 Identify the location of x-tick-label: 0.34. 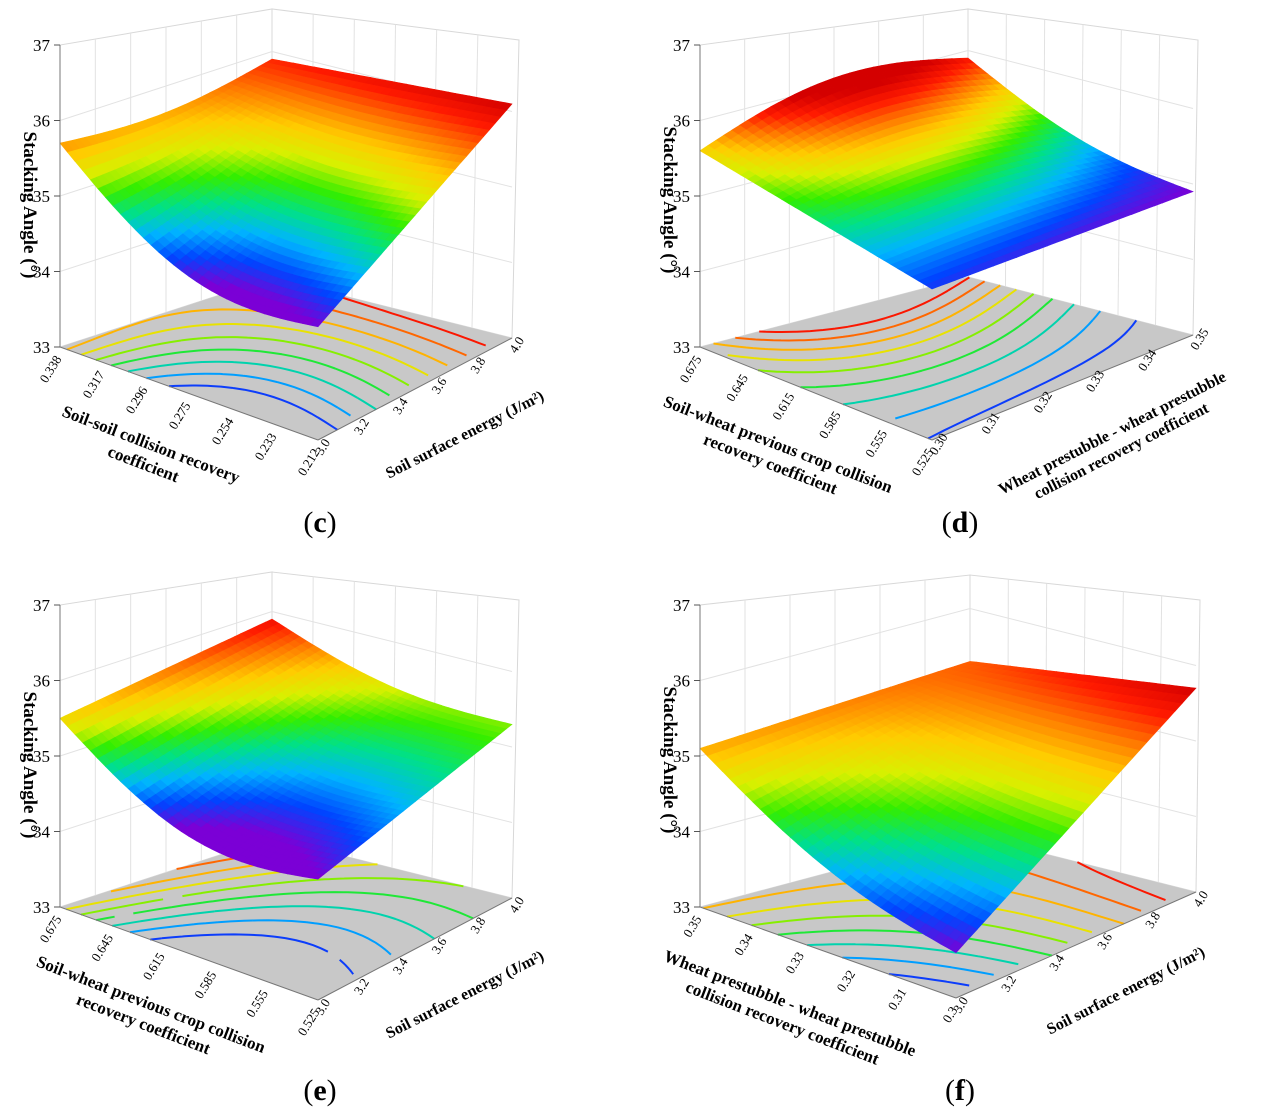
(743, 944).